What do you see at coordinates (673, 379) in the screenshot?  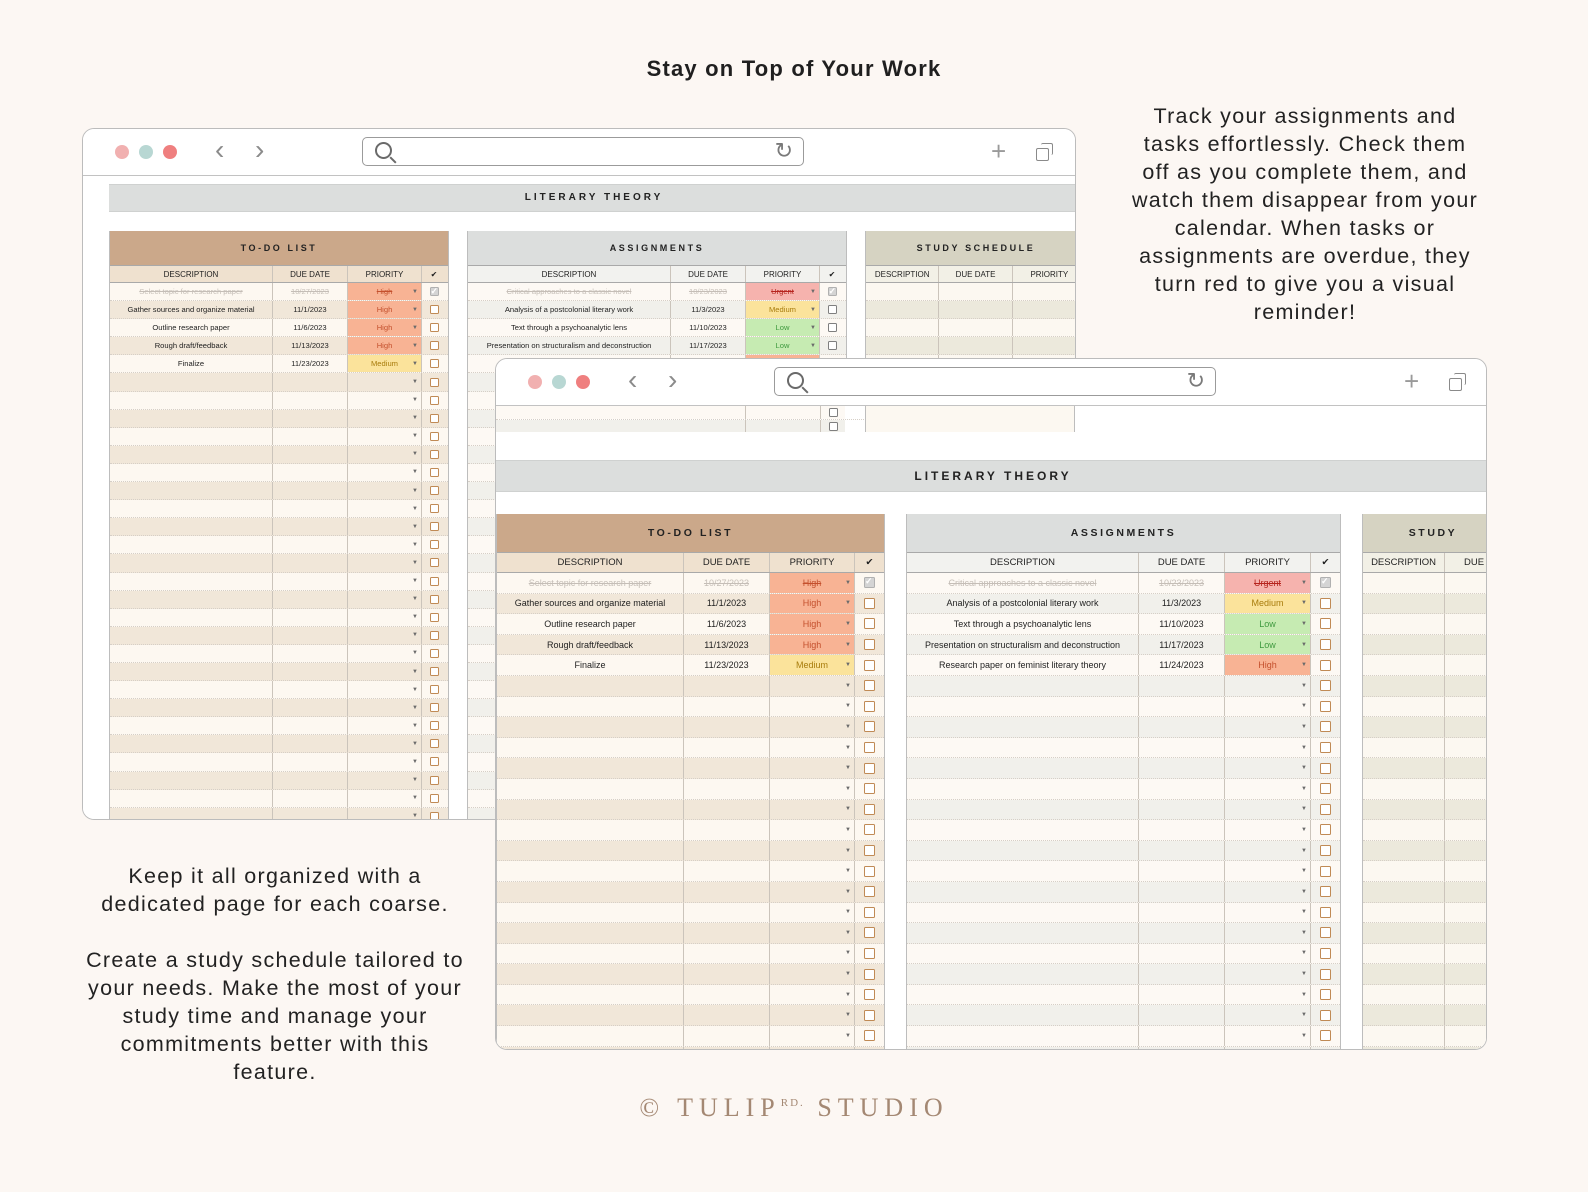 I see `chevron-right-icon: ›` at bounding box center [673, 379].